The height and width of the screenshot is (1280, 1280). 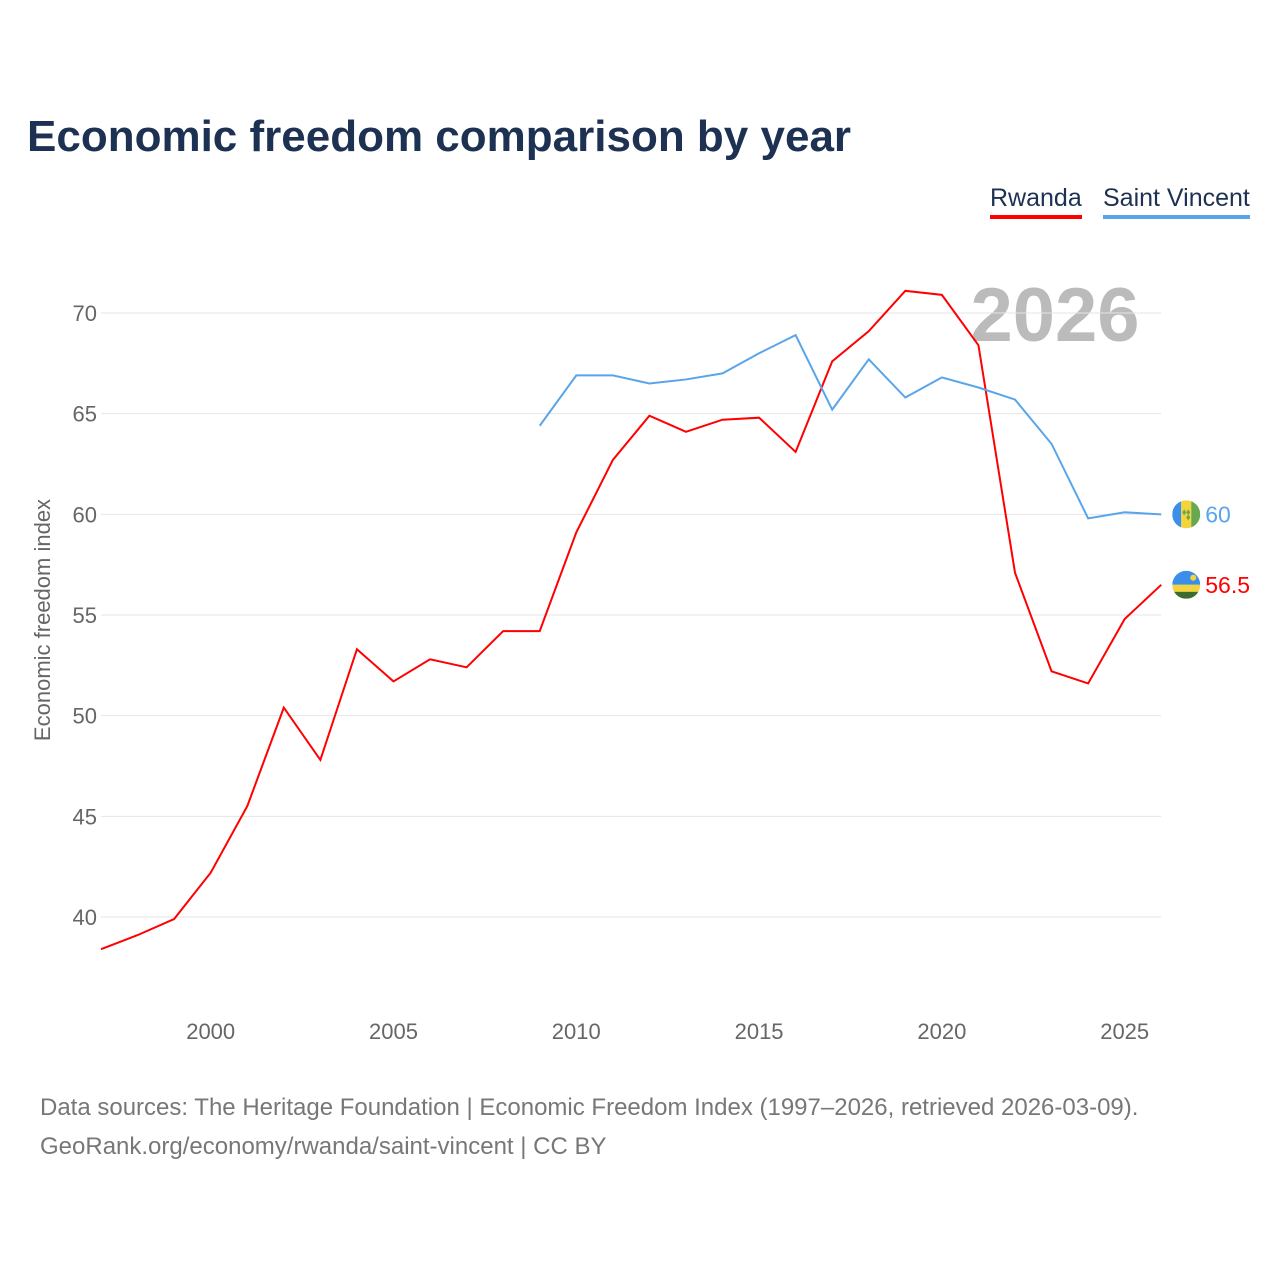 I want to click on end-value-label: 60, so click(x=1218, y=514).